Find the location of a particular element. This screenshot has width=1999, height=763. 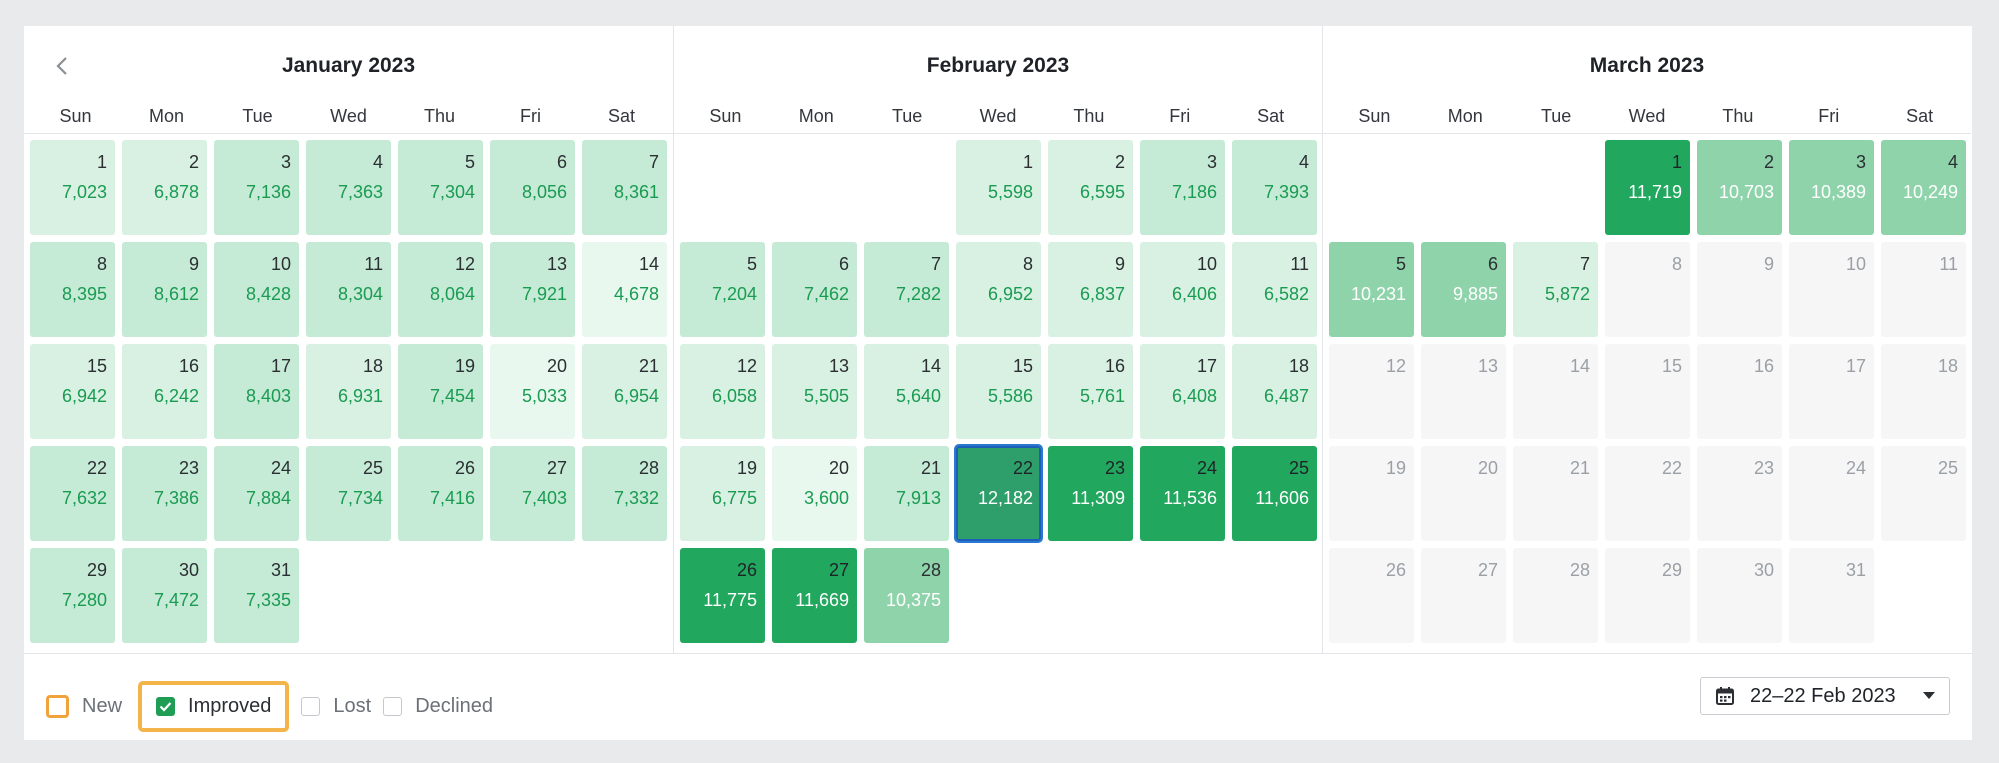

day-cell: 13 5,505 is located at coordinates (814, 391).